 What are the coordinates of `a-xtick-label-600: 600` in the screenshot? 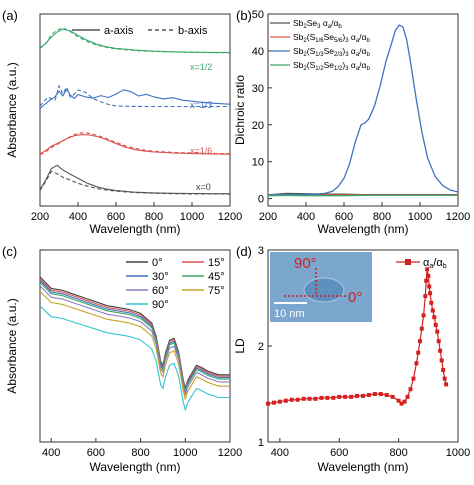 It's located at (116, 217).